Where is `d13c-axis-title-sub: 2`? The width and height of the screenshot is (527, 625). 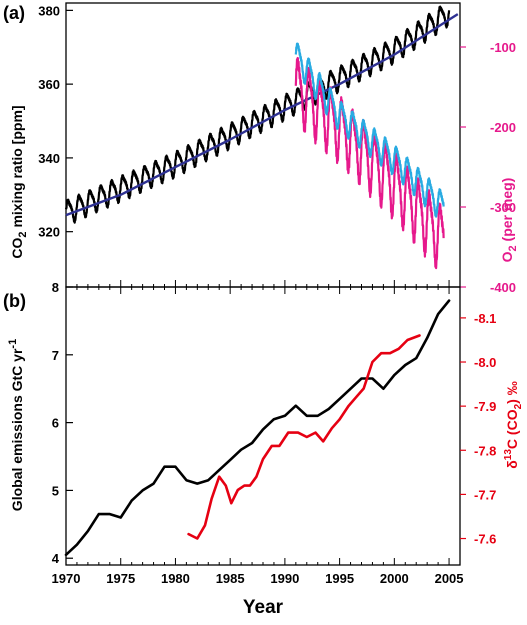 d13c-axis-title-sub: 2 is located at coordinates (518, 406).